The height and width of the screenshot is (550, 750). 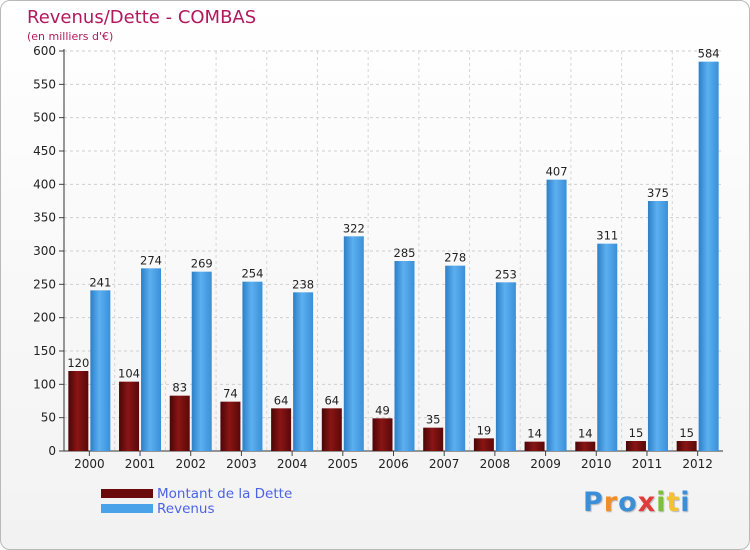 What do you see at coordinates (78, 363) in the screenshot?
I see `data-label-dette: 120` at bounding box center [78, 363].